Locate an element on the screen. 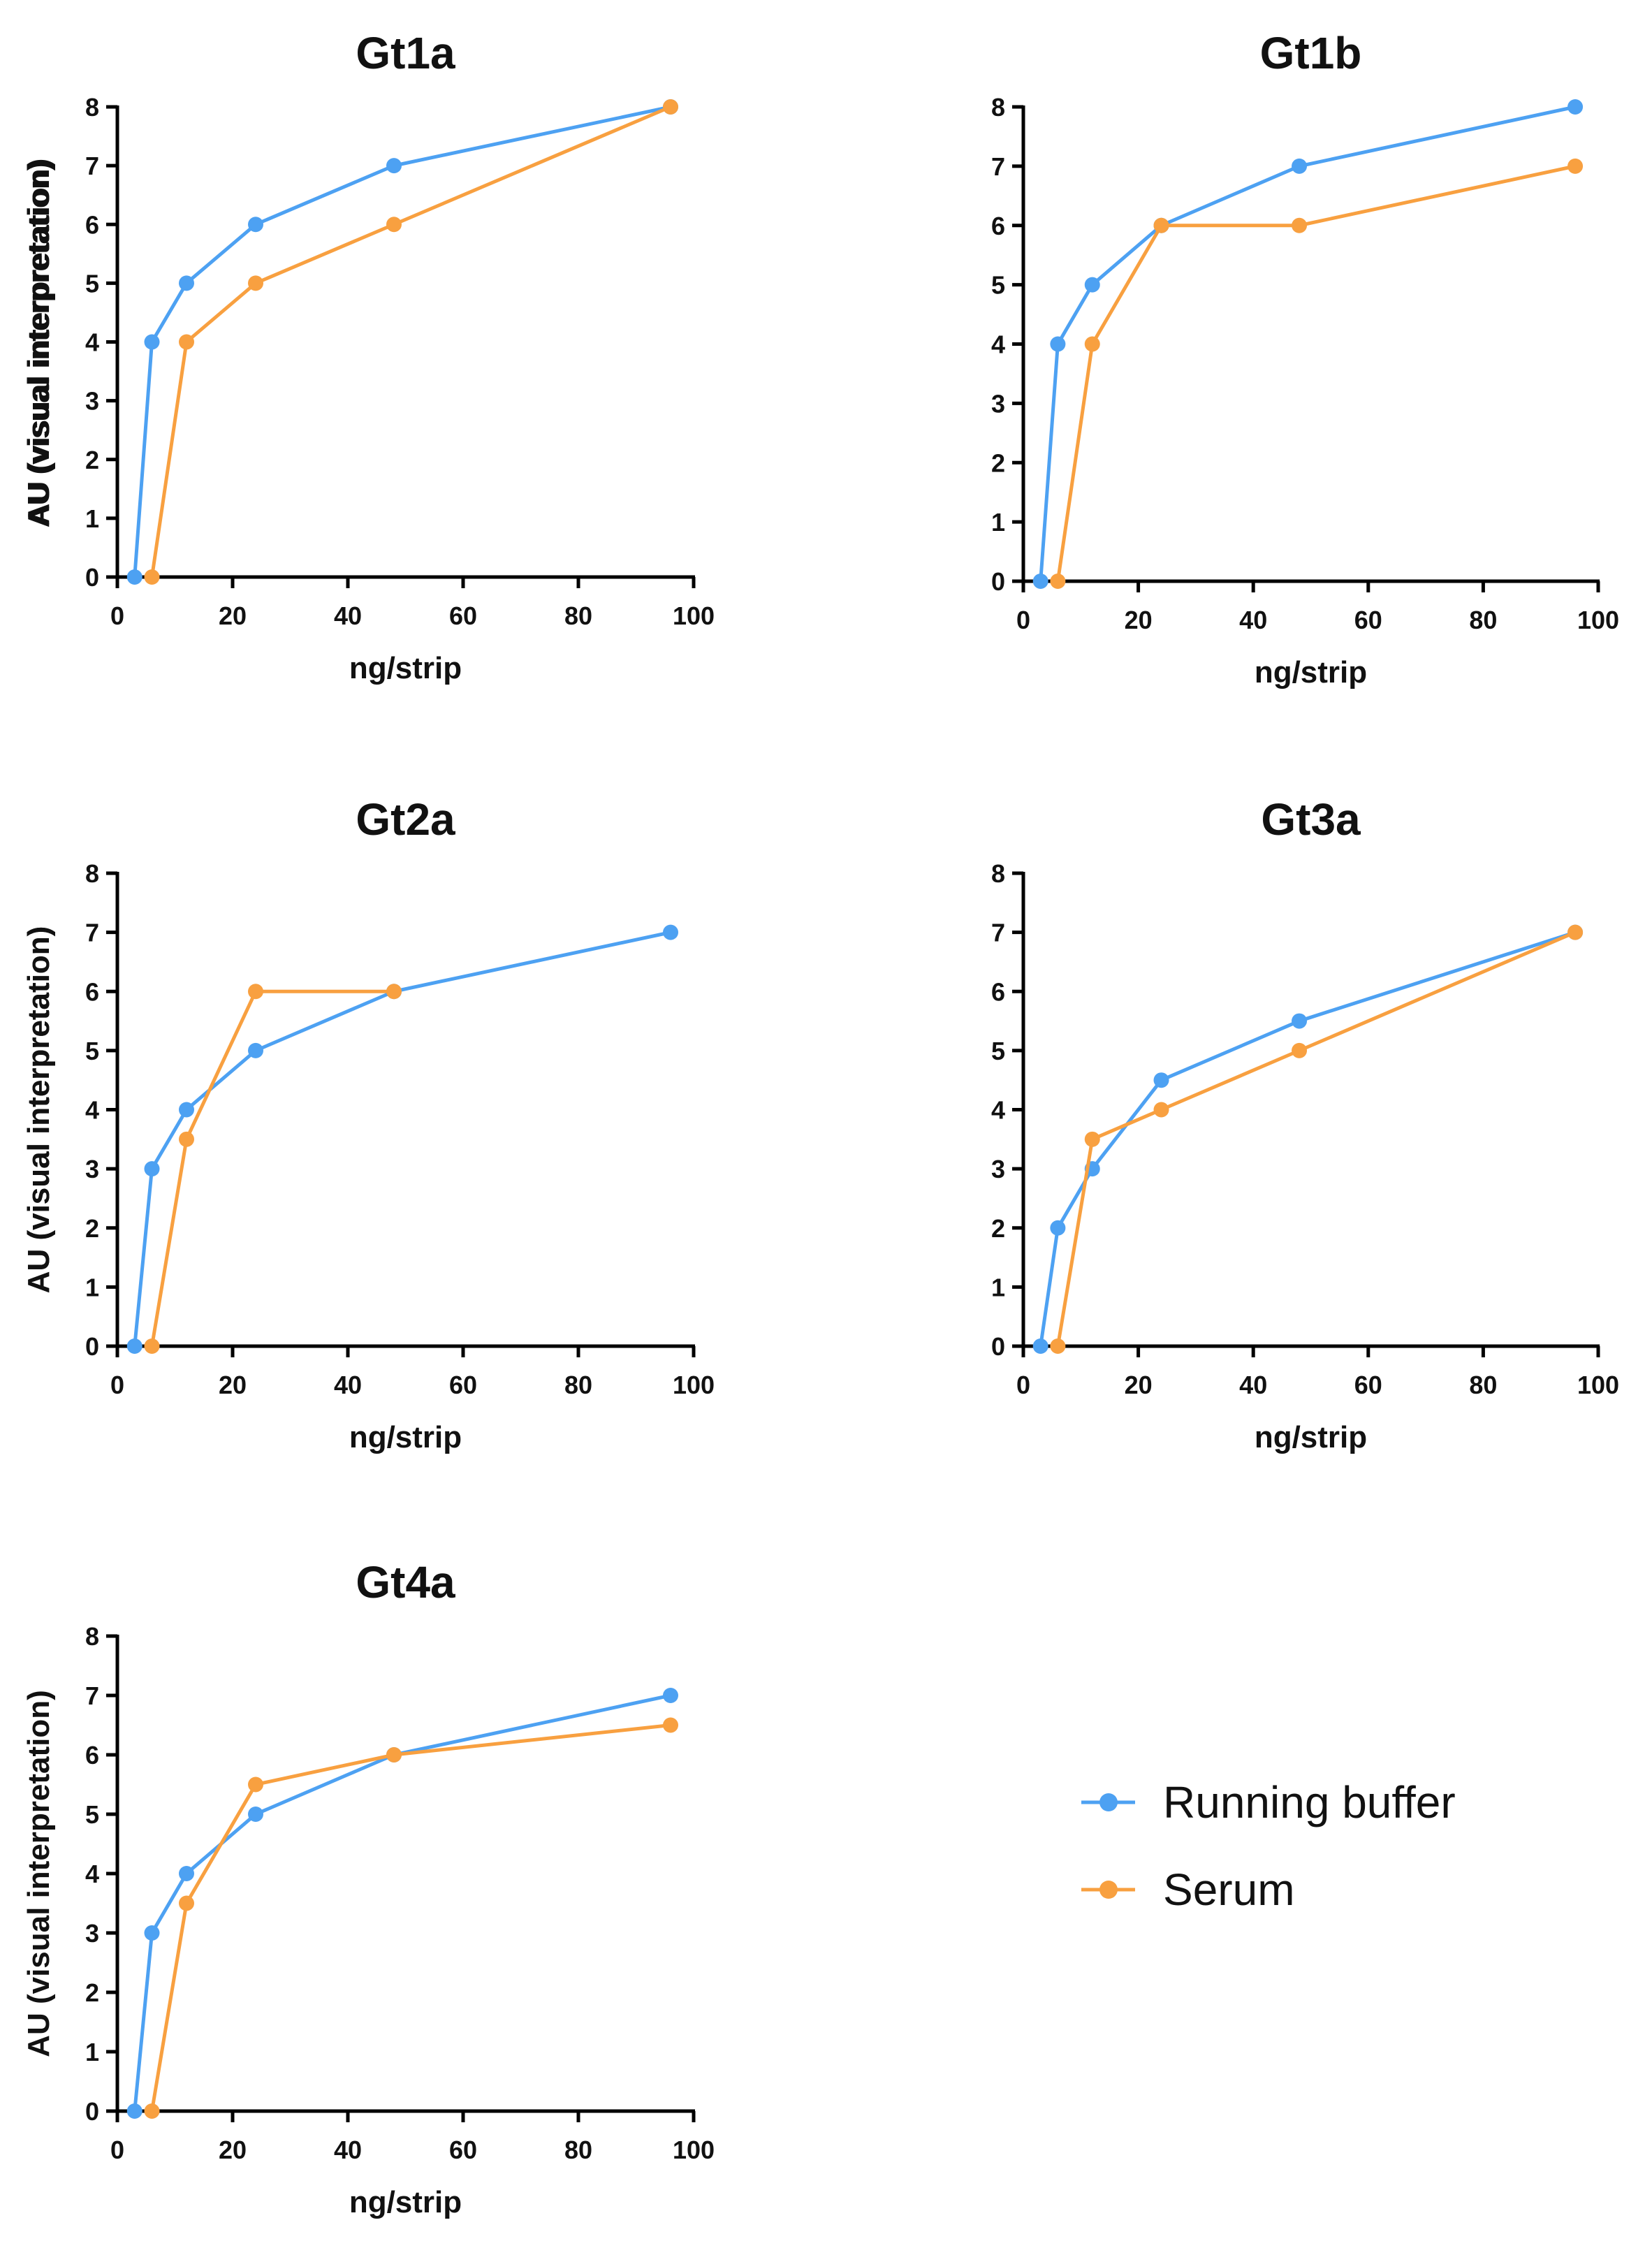 This screenshot has height=2255, width=1652. chart-title: Gt1a is located at coordinates (405, 53).